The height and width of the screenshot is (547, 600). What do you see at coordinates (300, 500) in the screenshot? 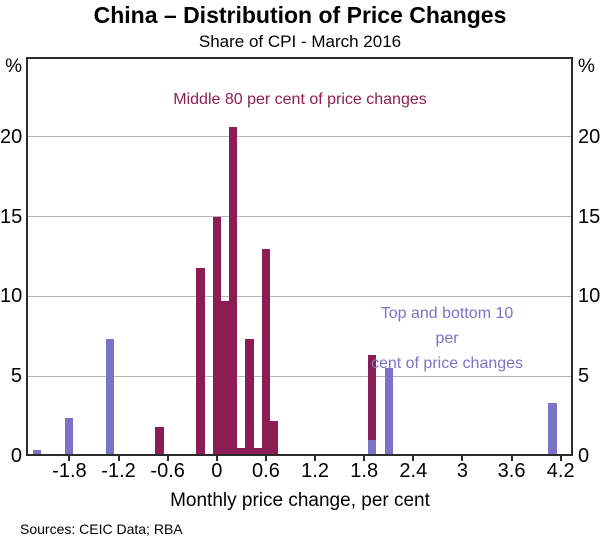
I see `x-axis-title: Monthly price change, per cent` at bounding box center [300, 500].